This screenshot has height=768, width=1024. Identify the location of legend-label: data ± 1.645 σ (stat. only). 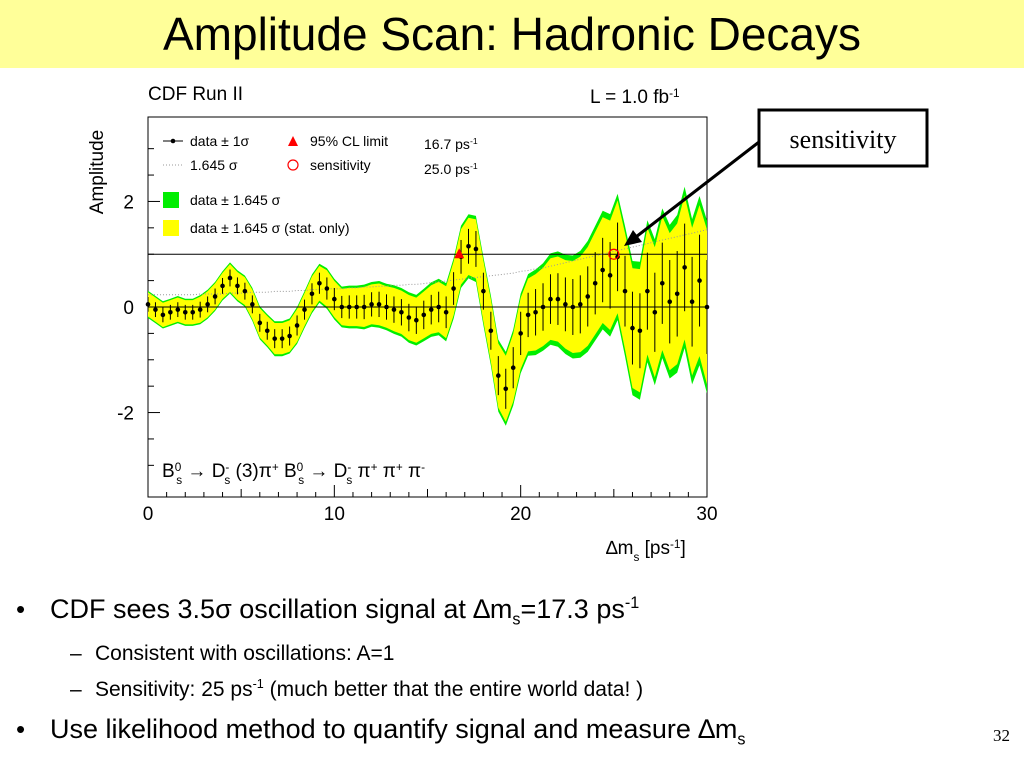
(270, 228).